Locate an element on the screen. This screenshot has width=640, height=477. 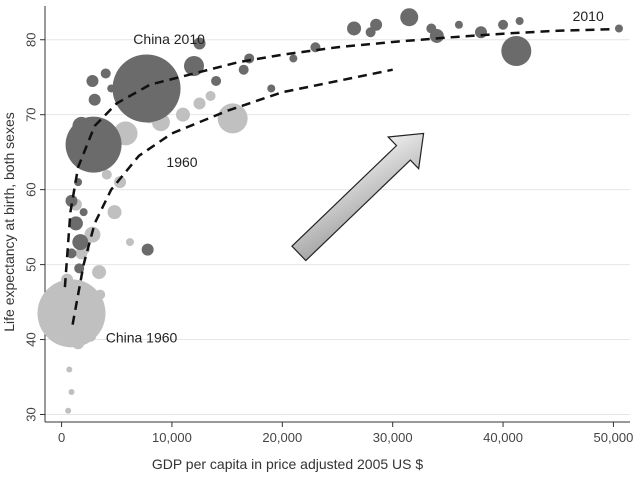
annotation-label: 2010 is located at coordinates (588, 16).